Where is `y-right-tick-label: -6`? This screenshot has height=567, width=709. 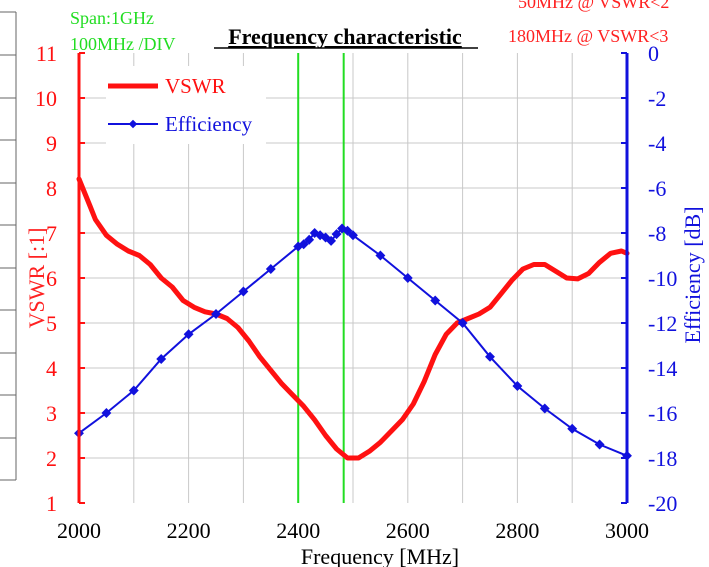 y-right-tick-label: -6 is located at coordinates (657, 188).